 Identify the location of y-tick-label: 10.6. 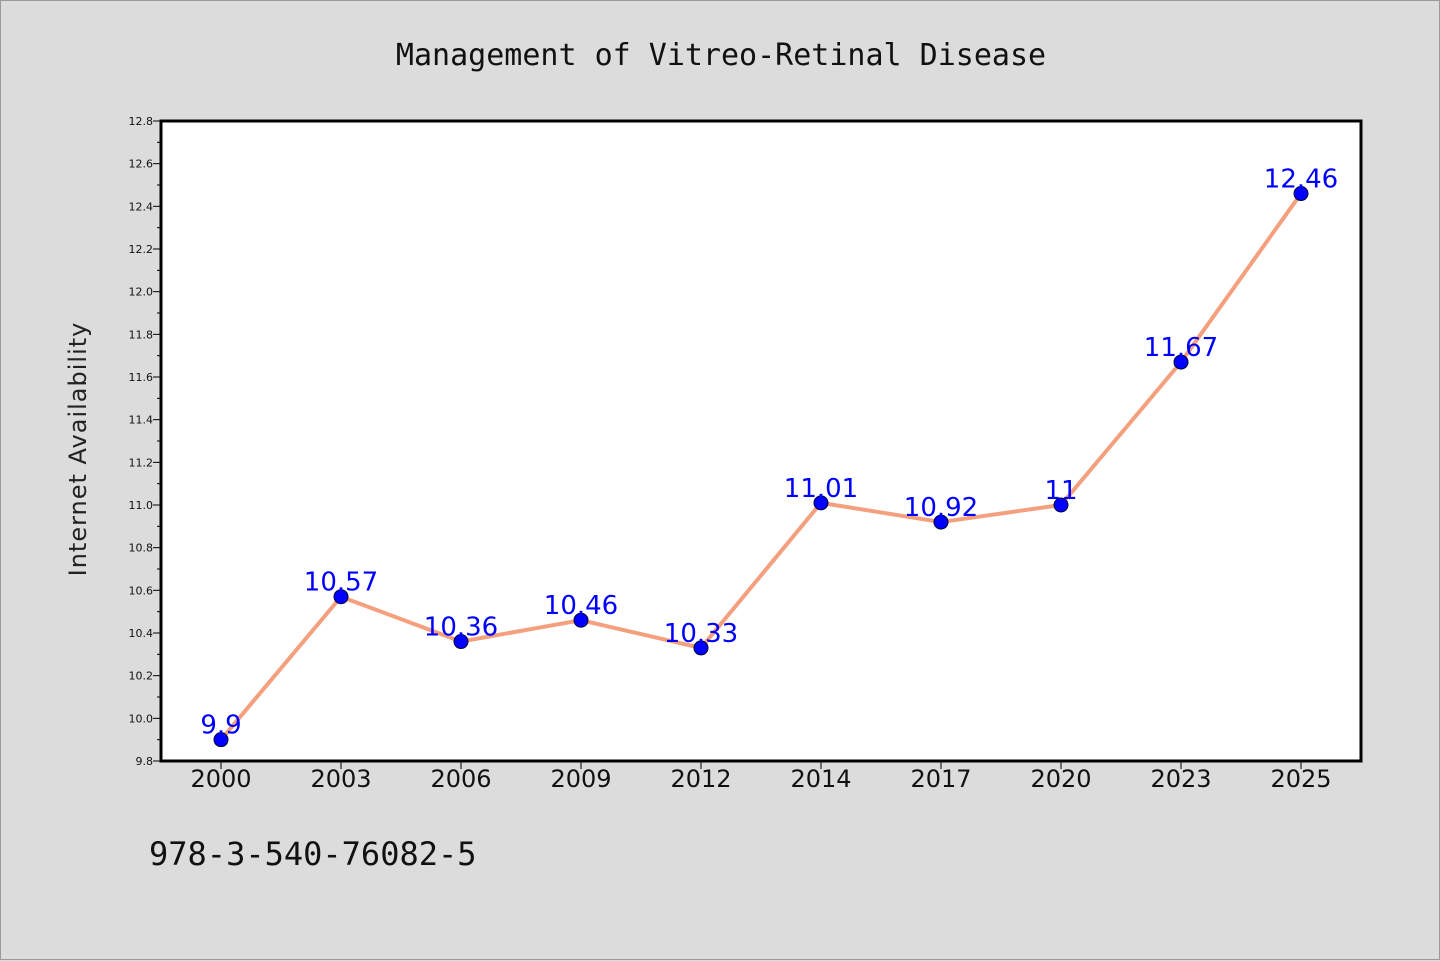
(141, 590).